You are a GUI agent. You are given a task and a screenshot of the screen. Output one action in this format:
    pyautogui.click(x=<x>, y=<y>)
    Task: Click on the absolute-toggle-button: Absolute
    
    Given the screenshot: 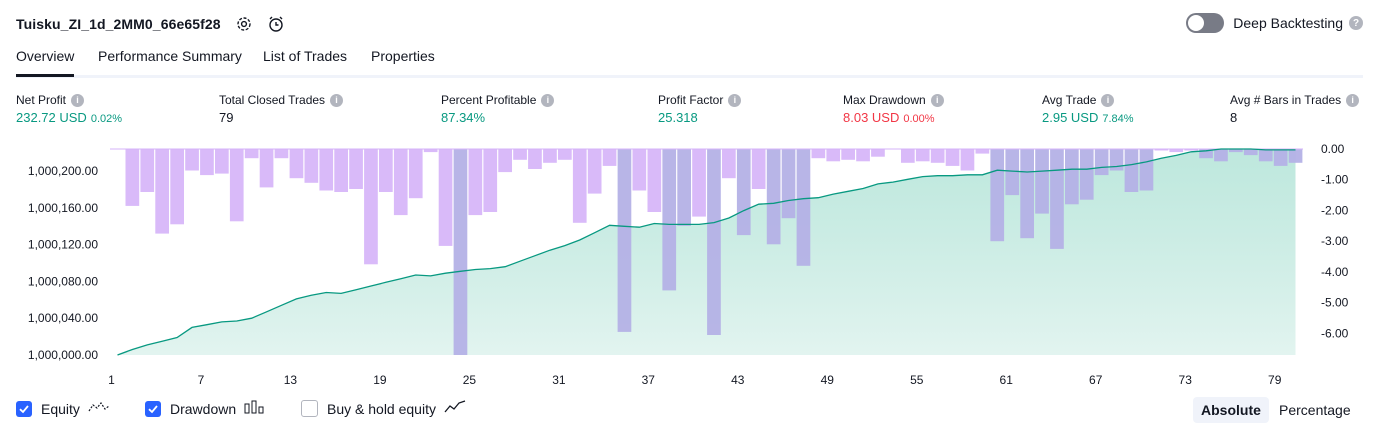 What is the action you would take?
    pyautogui.click(x=1231, y=410)
    